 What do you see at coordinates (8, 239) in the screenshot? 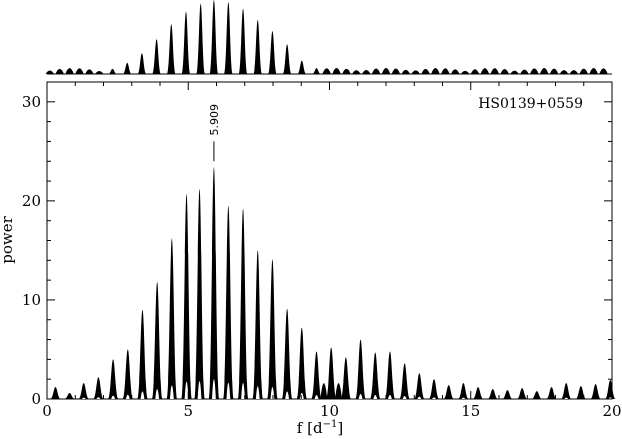
I see `y-axis-title: power` at bounding box center [8, 239].